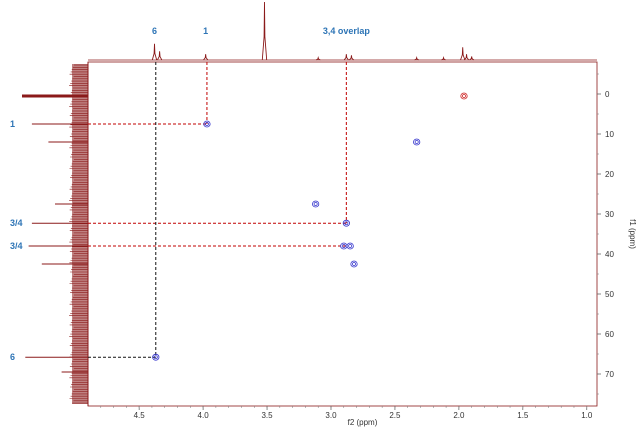 The image size is (637, 429). Describe the element at coordinates (204, 415) in the screenshot. I see `x-tick-label: 4.0` at that location.